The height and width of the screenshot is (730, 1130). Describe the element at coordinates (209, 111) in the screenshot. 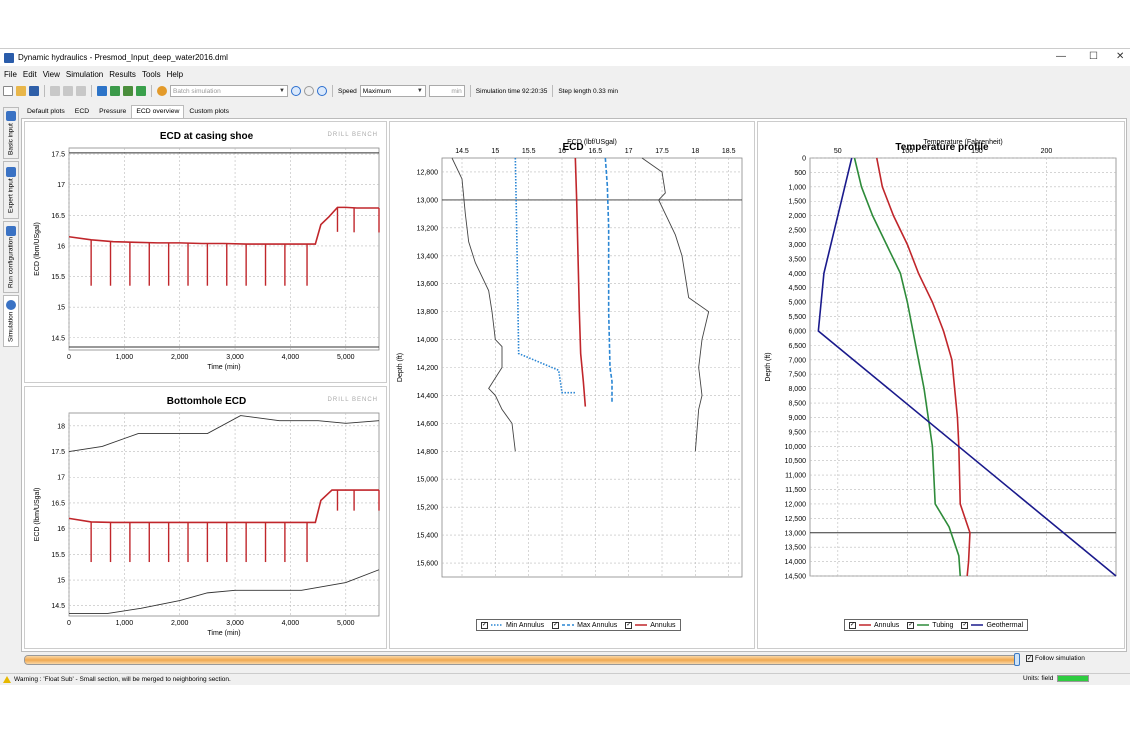

I see `tab-custom-plots: Custom plots` at that location.